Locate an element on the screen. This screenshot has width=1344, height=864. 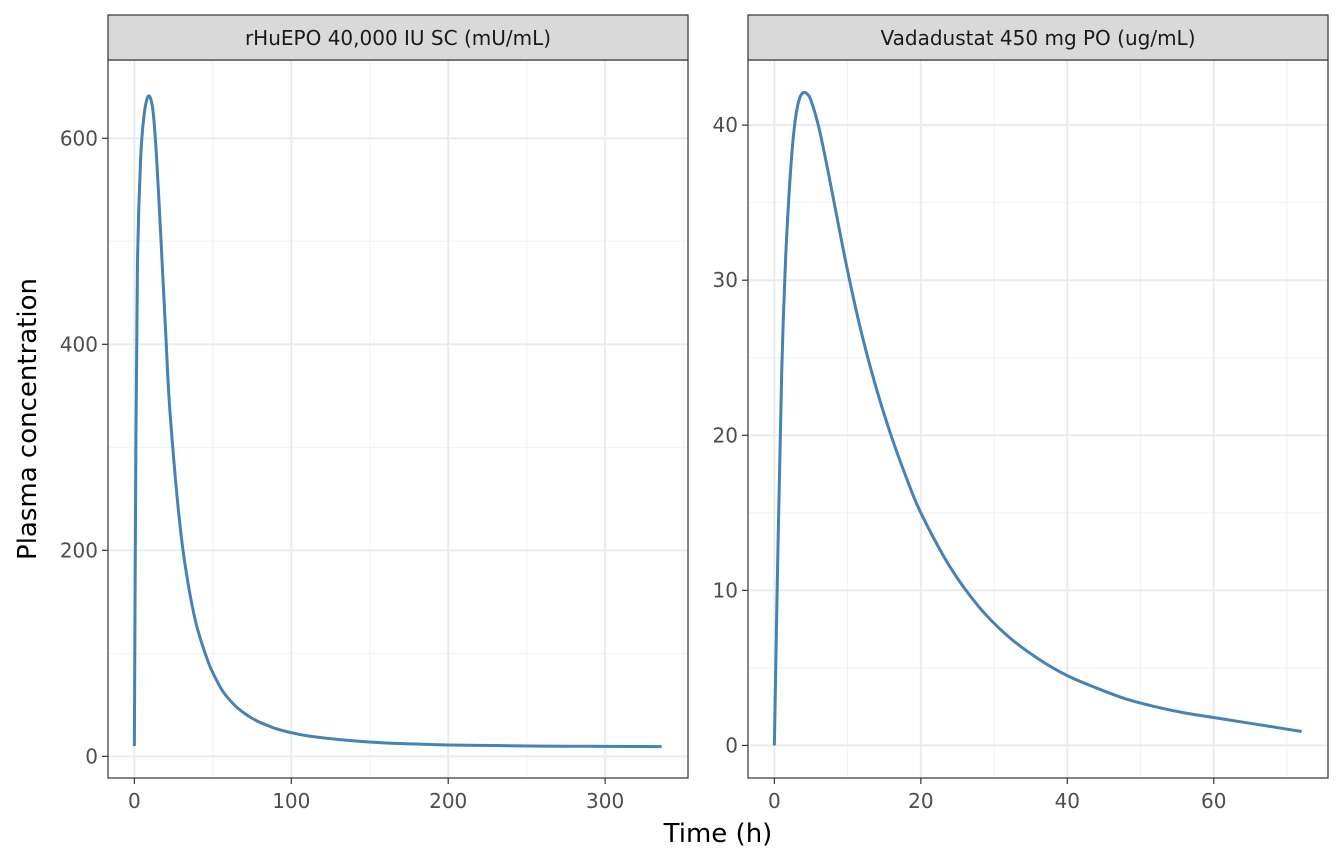
y-tick-label: 30 is located at coordinates (725, 280).